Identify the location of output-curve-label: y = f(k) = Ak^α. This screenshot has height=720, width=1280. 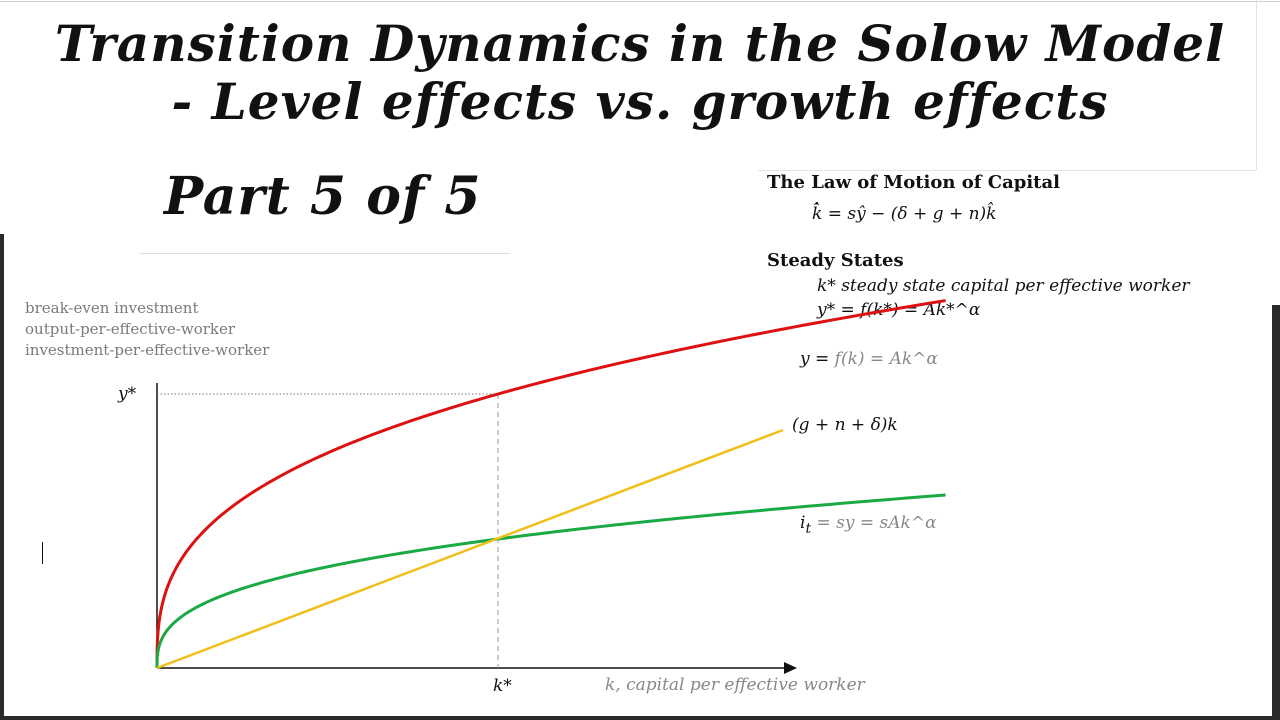
(868, 359).